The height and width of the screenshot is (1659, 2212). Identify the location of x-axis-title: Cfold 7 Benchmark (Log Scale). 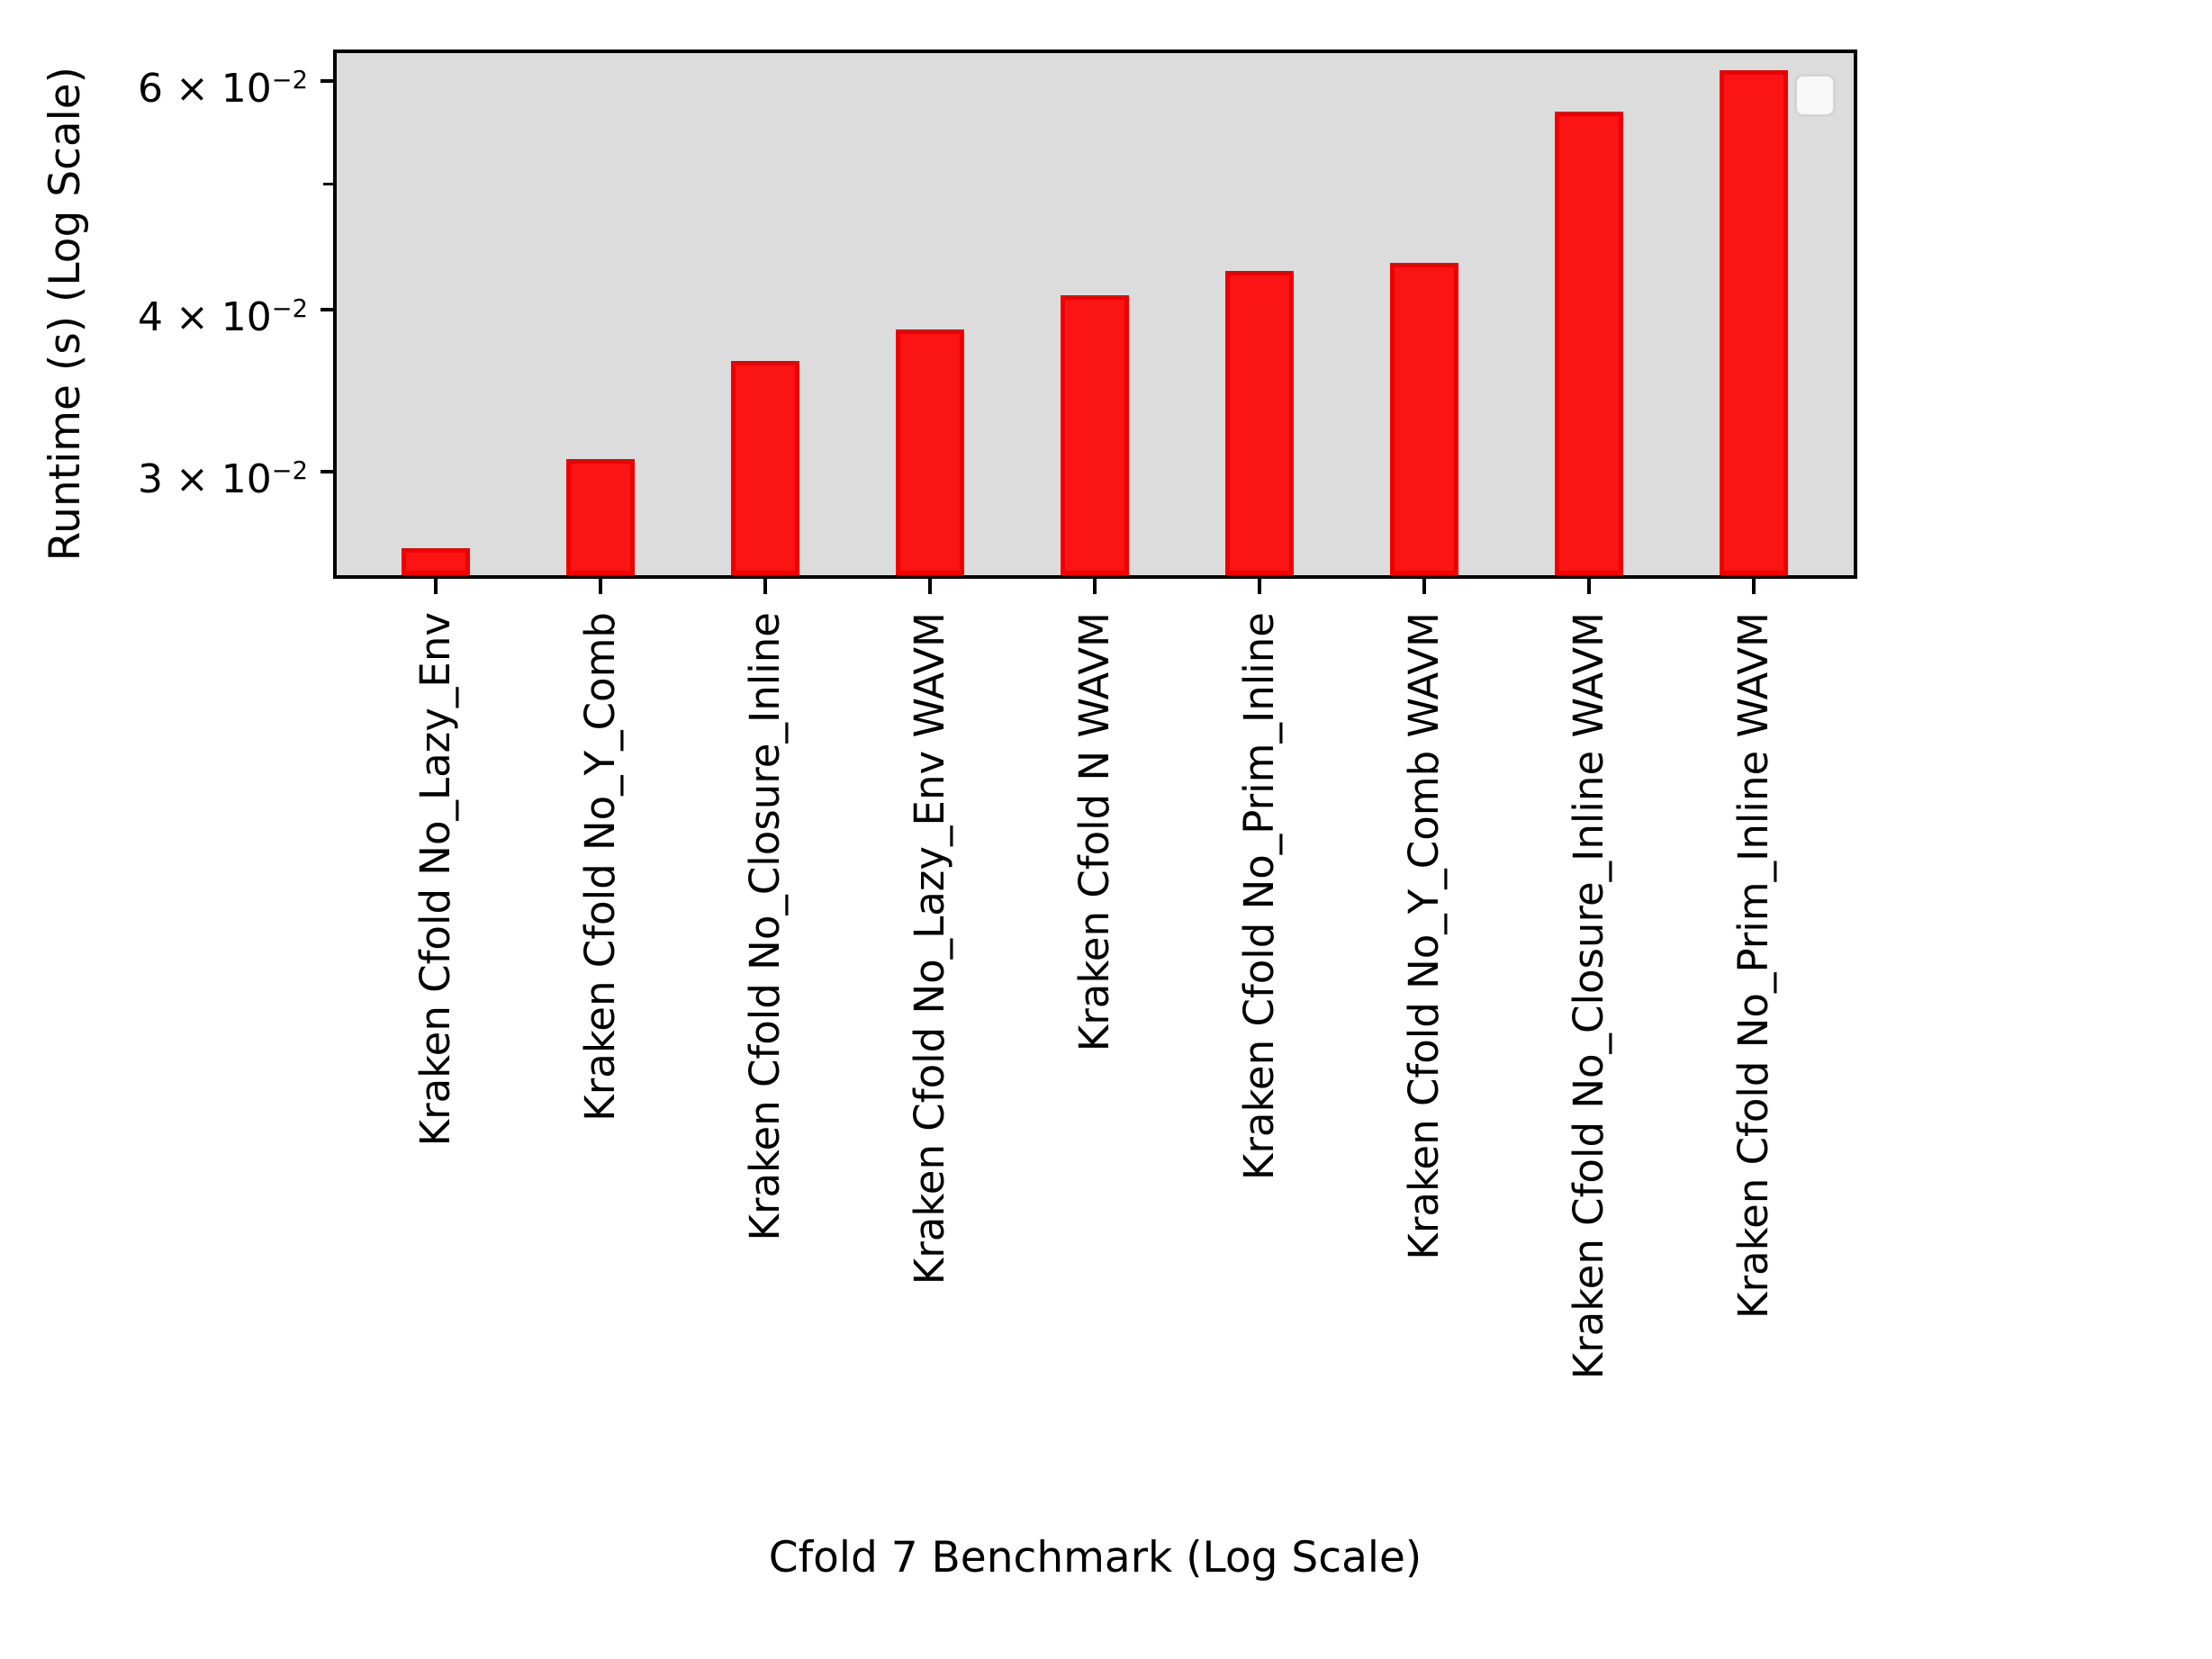
(1095, 1557).